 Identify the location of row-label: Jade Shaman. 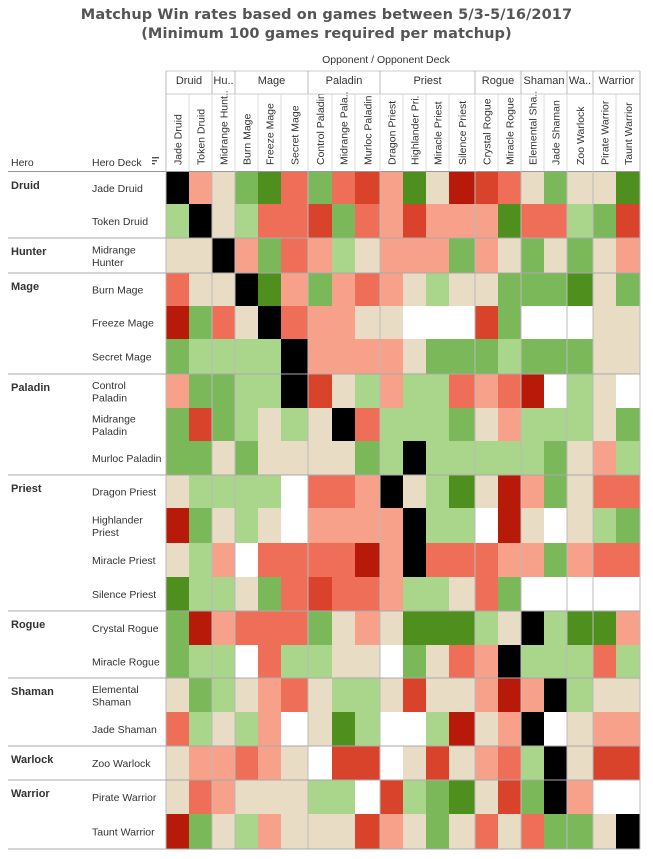
(124, 730).